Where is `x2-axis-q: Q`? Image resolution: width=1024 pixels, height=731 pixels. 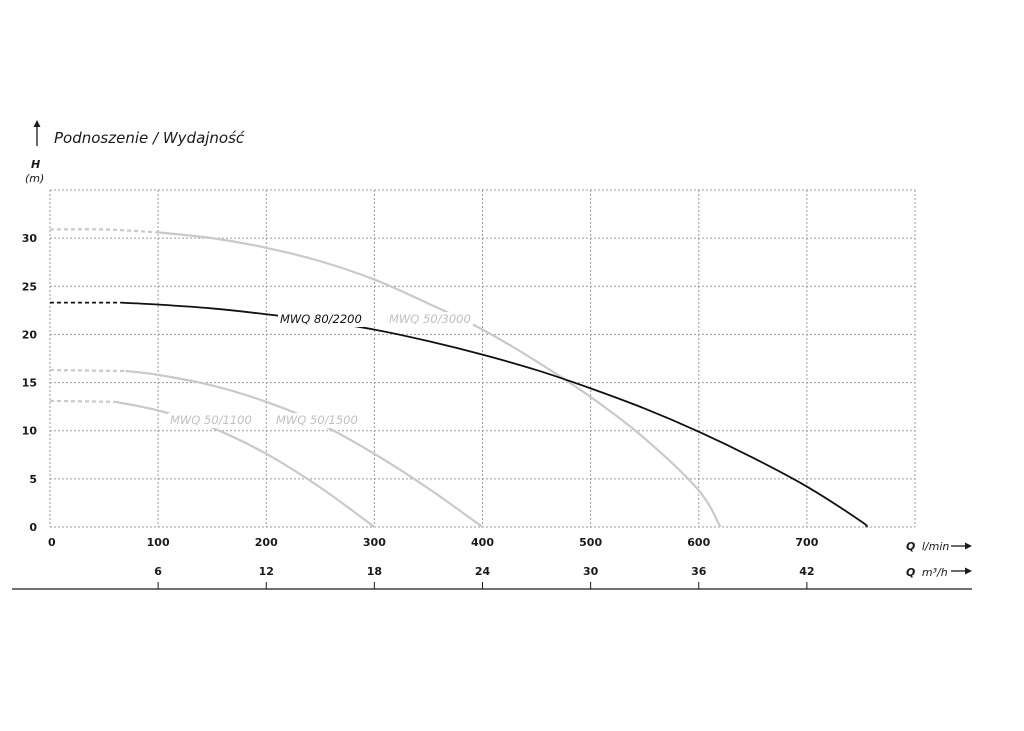 x2-axis-q: Q is located at coordinates (910, 572).